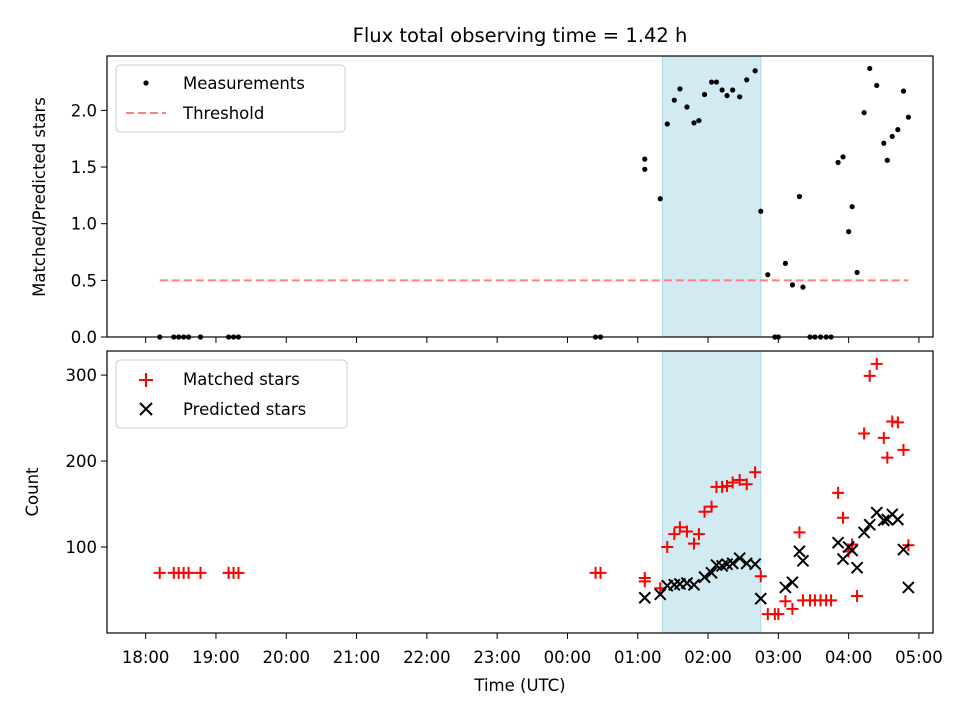  What do you see at coordinates (568, 657) in the screenshot?
I see `x-tick-label: 00:00` at bounding box center [568, 657].